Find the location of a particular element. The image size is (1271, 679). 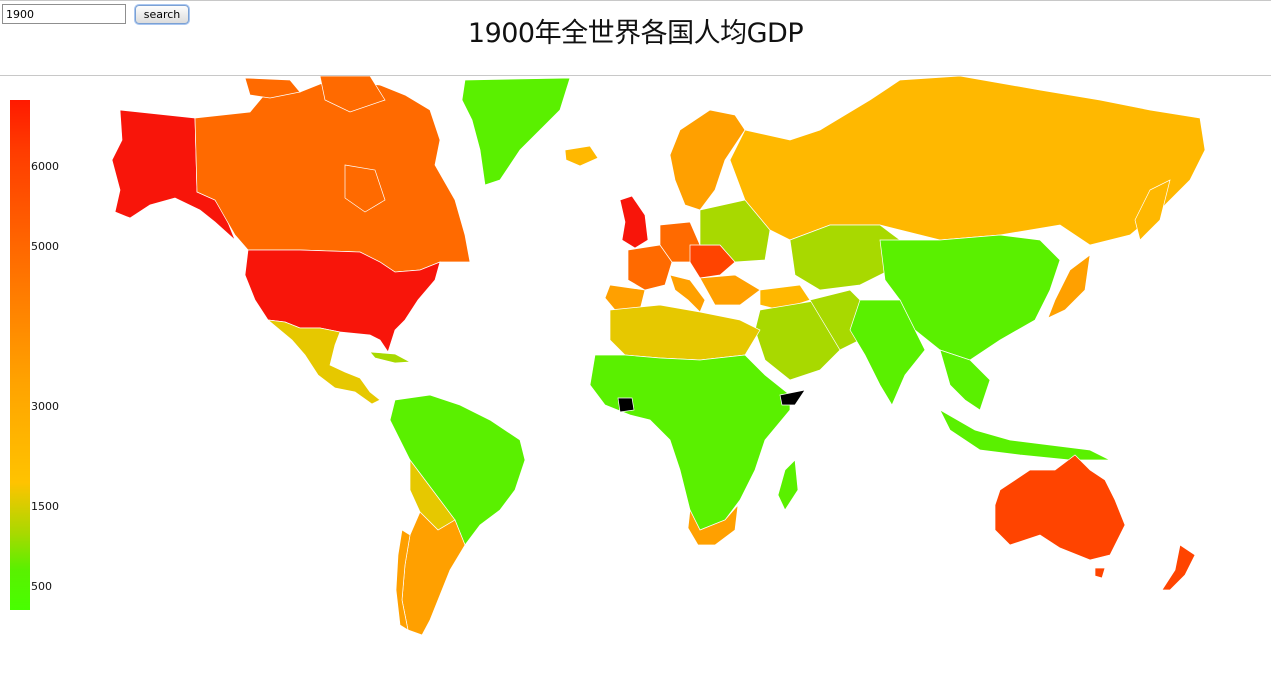

legend-tick: 1500 is located at coordinates (45, 506).